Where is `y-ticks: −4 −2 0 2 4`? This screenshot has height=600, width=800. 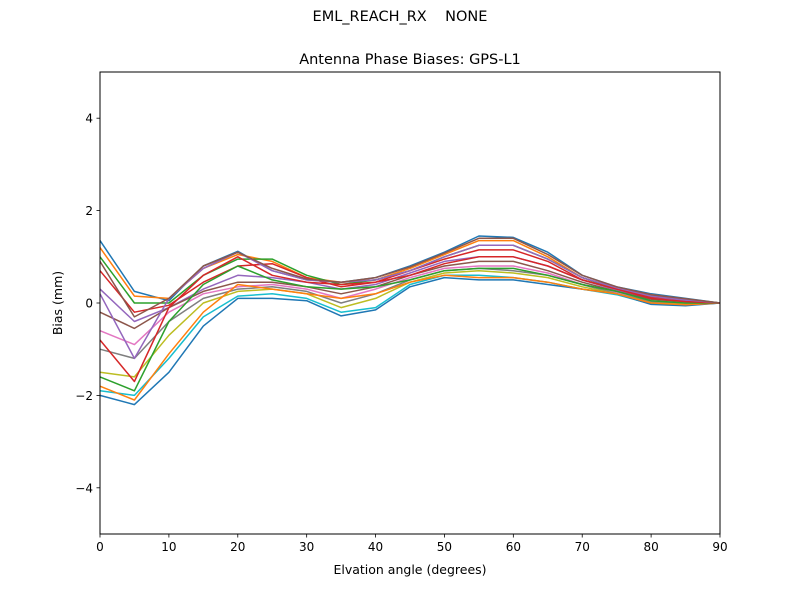
y-ticks: −4 −2 0 2 4 is located at coordinates (87, 303).